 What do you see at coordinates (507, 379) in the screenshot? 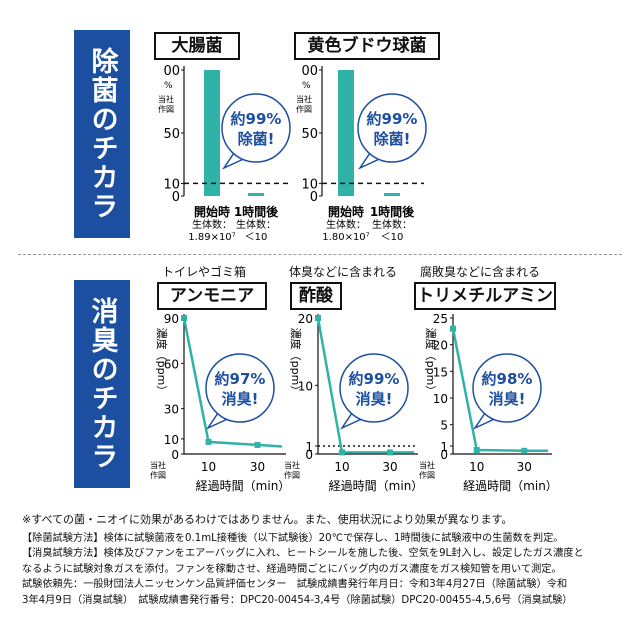
I see `trimethylamine-bubble-line1: 約98%` at bounding box center [507, 379].